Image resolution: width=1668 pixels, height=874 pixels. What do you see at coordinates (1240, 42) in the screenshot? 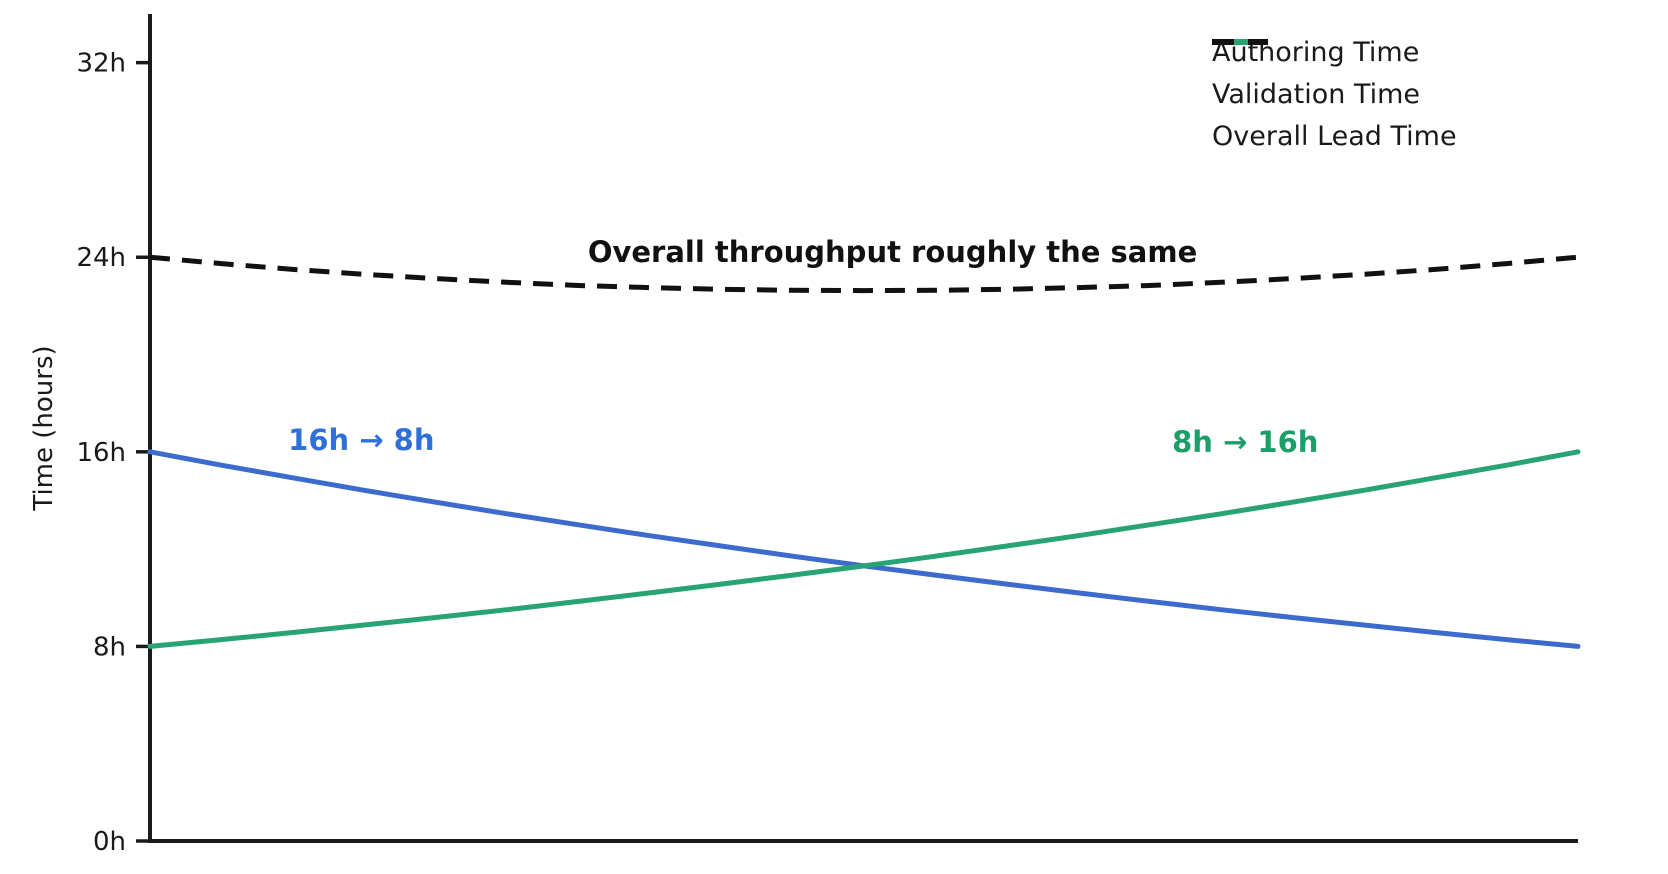
I see `legend-line-sample-dashed-black` at bounding box center [1240, 42].